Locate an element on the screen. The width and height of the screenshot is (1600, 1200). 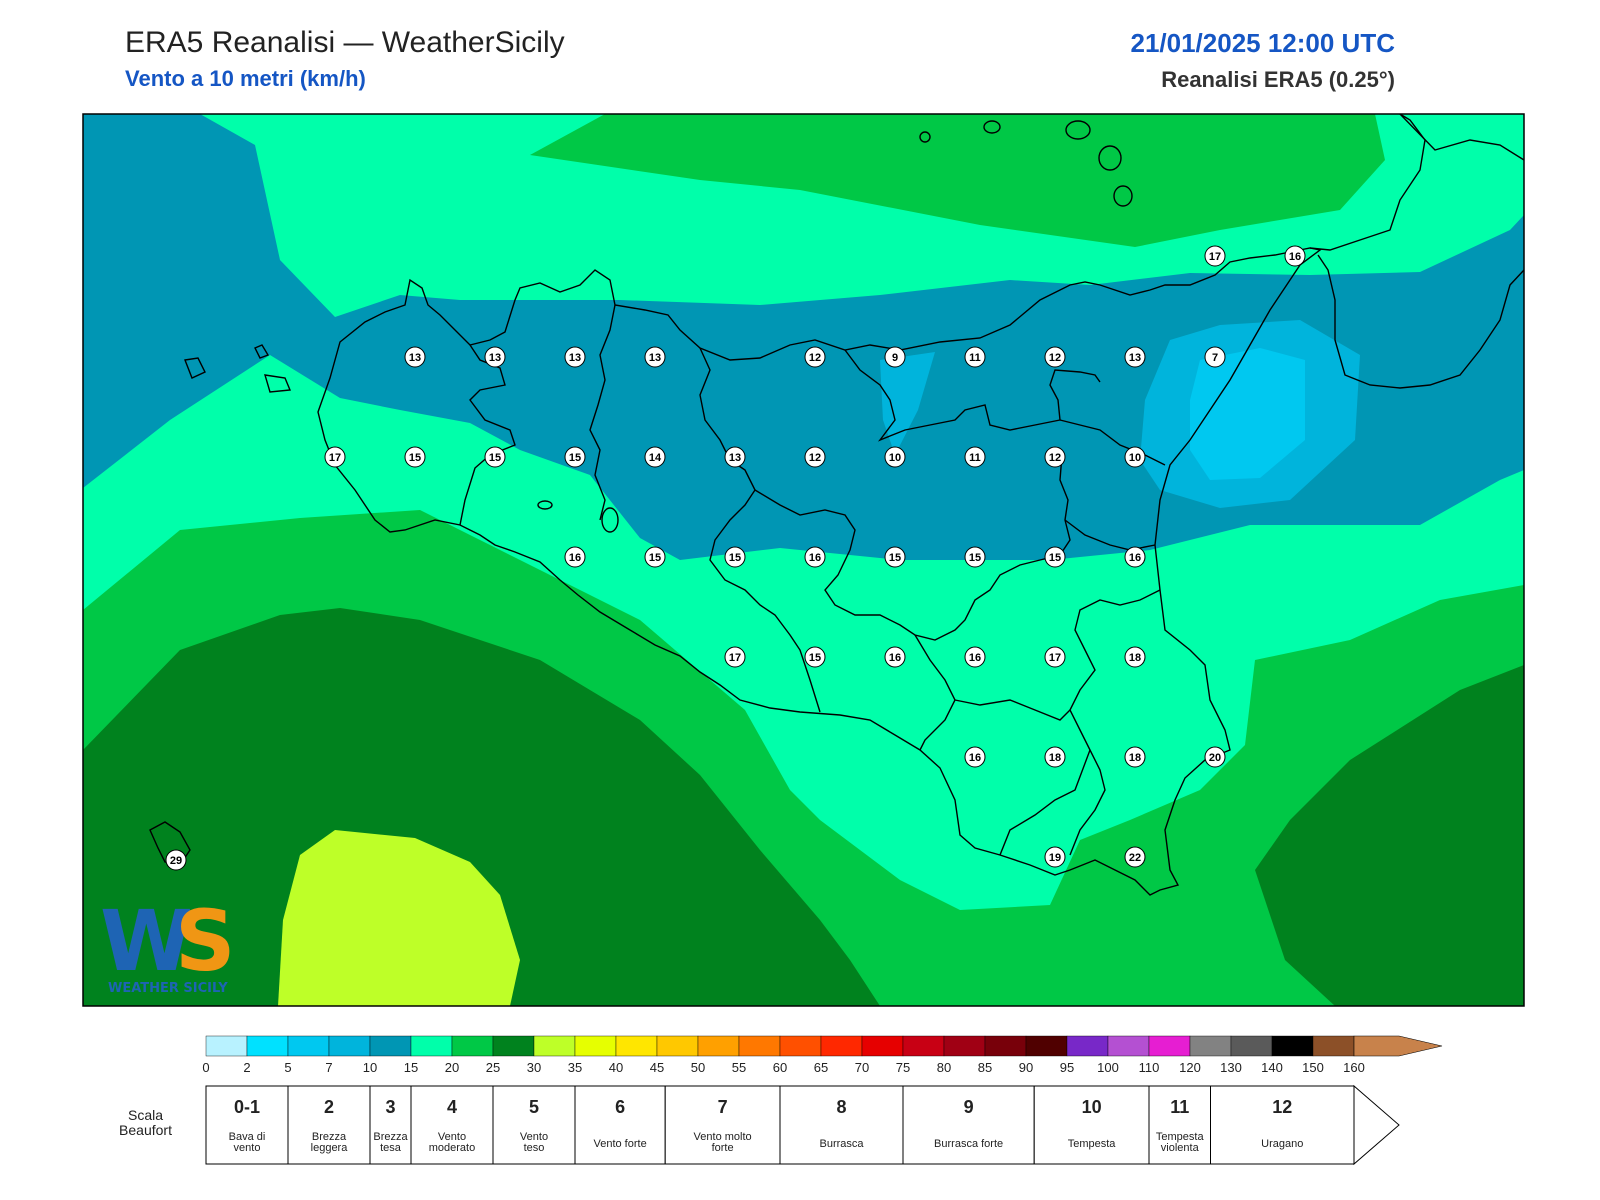
colorbar-tick-label: 95 is located at coordinates (1067, 1067).